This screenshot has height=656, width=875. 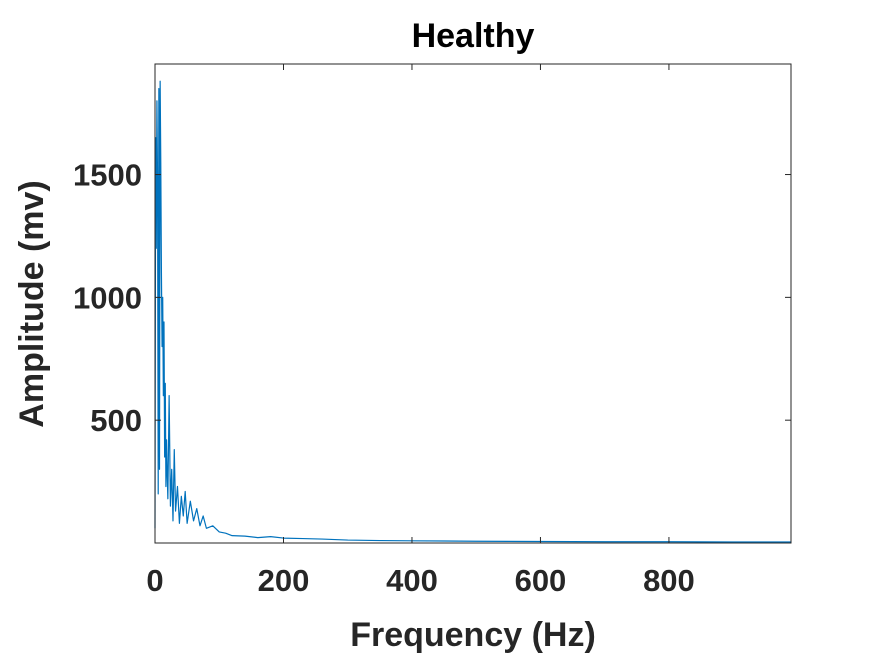 What do you see at coordinates (284, 580) in the screenshot?
I see `x-tick-label-1: 200` at bounding box center [284, 580].